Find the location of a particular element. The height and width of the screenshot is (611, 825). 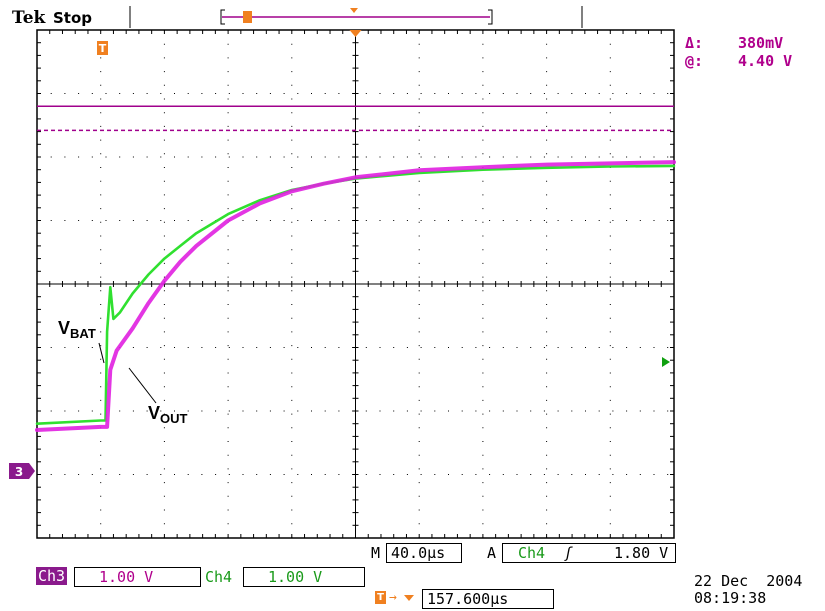

record-bracket-left is located at coordinates (222, 17).